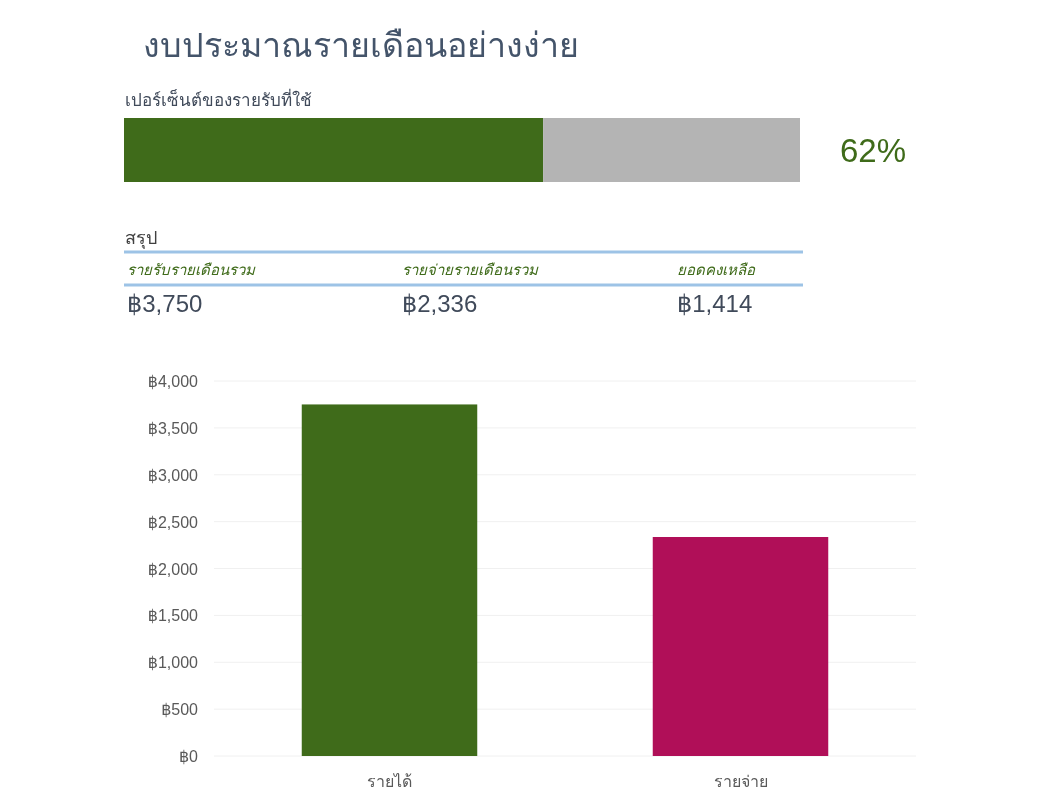  I want to click on tick-label: ฿2,000, so click(172, 569).